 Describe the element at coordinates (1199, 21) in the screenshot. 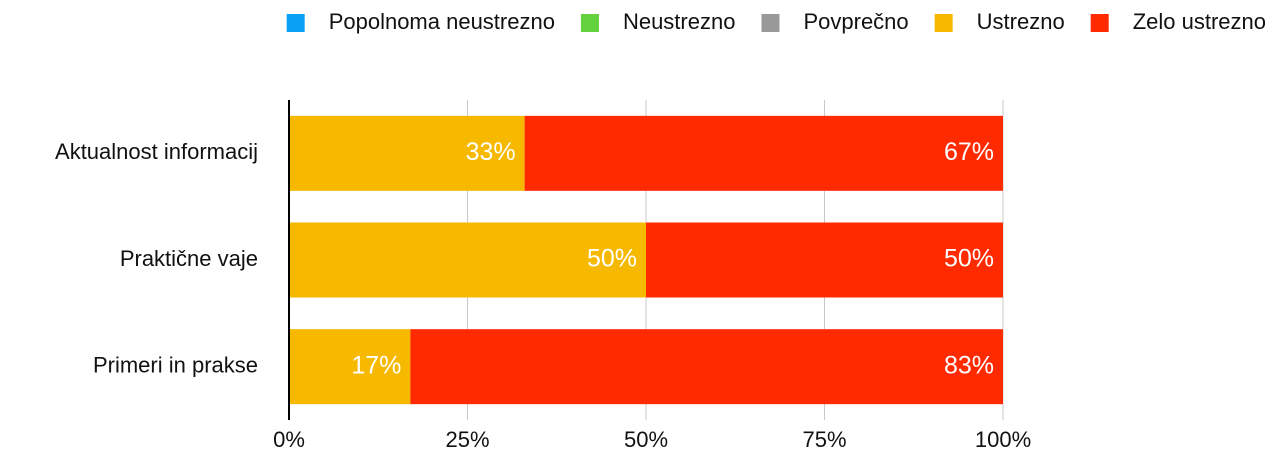

I see `legend-label: Zelo ustrezno` at that location.